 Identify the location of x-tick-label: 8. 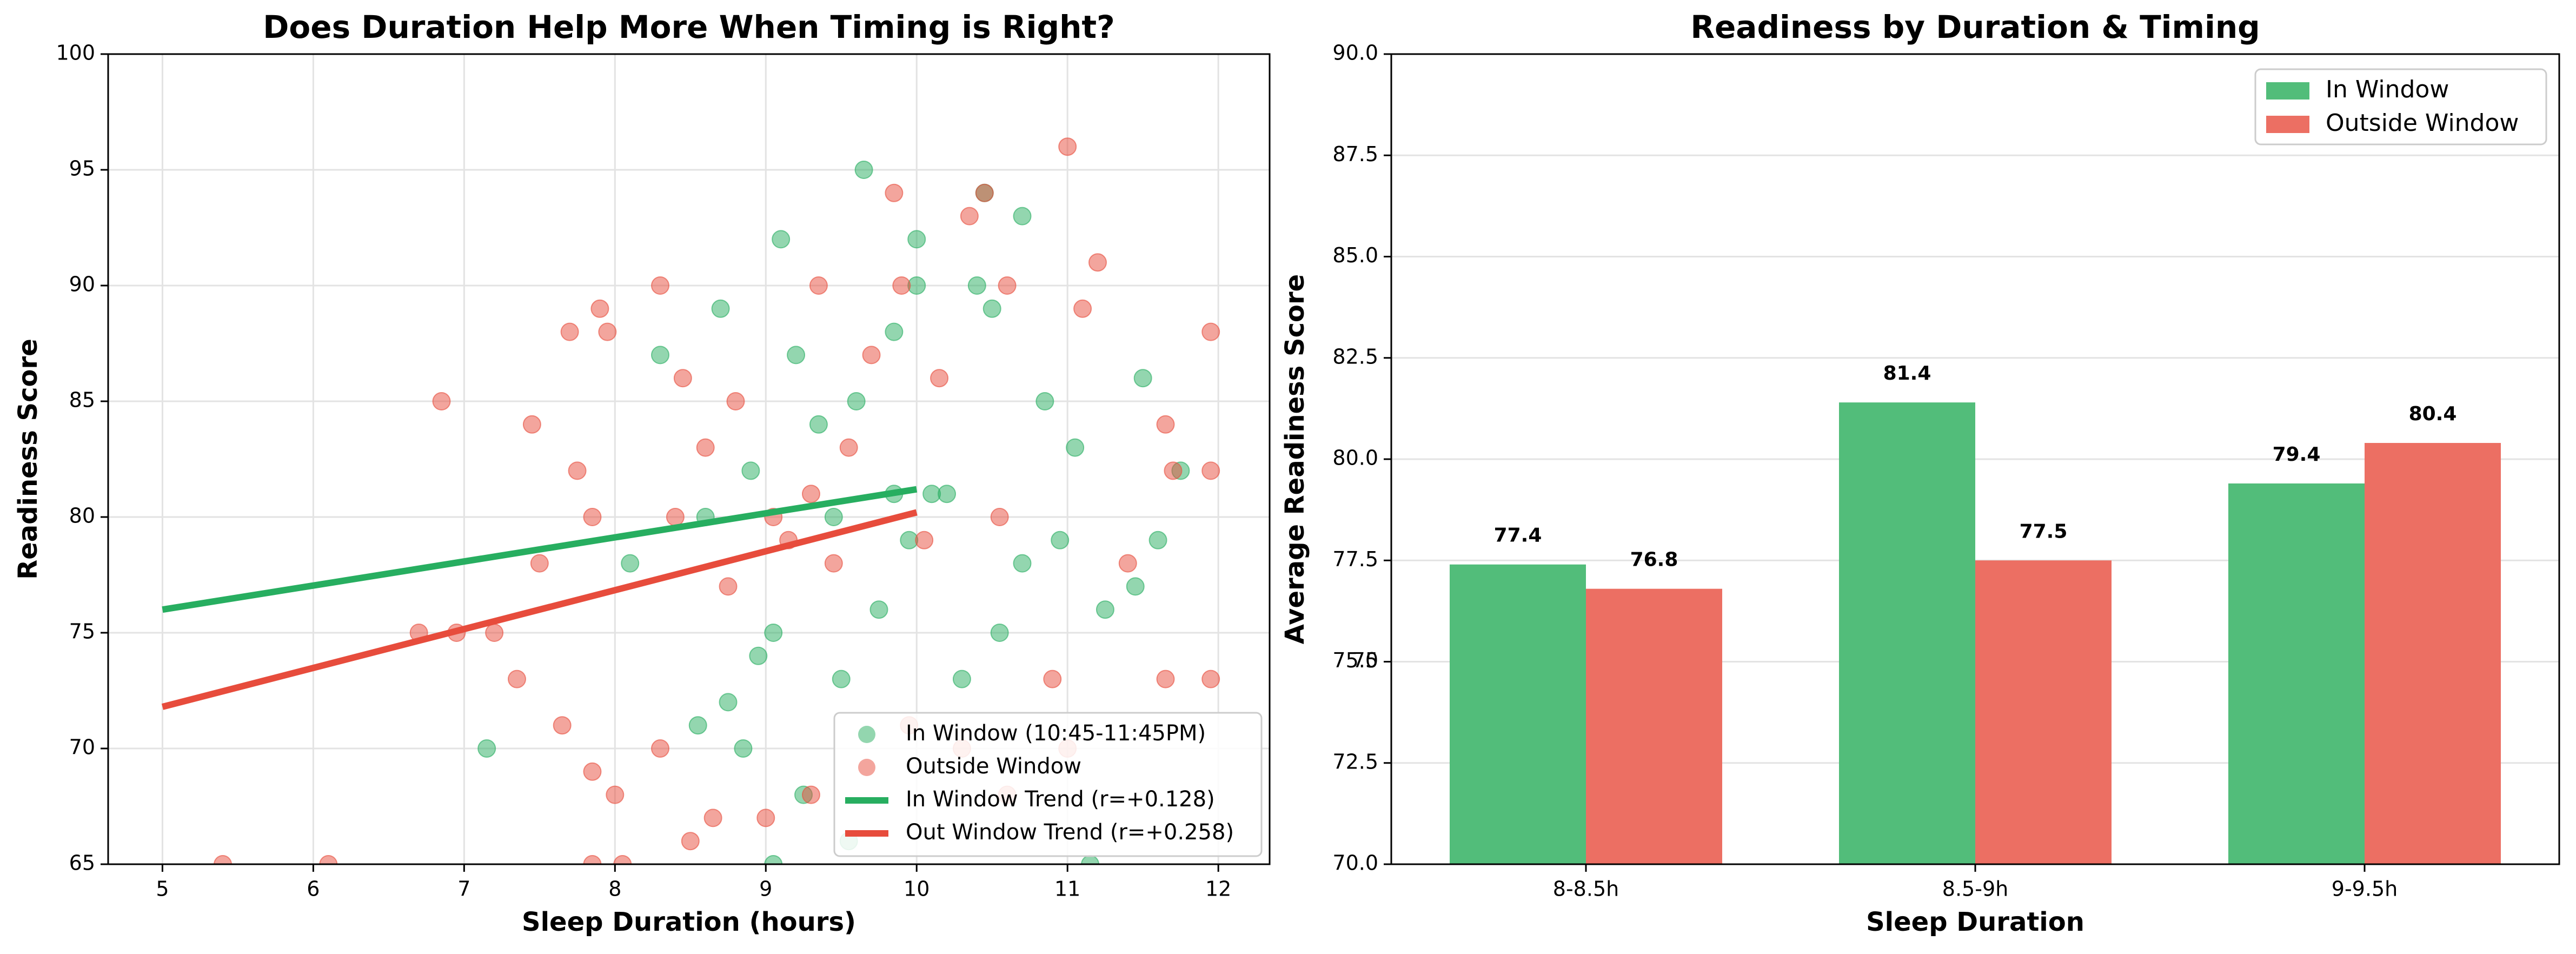
(614, 889).